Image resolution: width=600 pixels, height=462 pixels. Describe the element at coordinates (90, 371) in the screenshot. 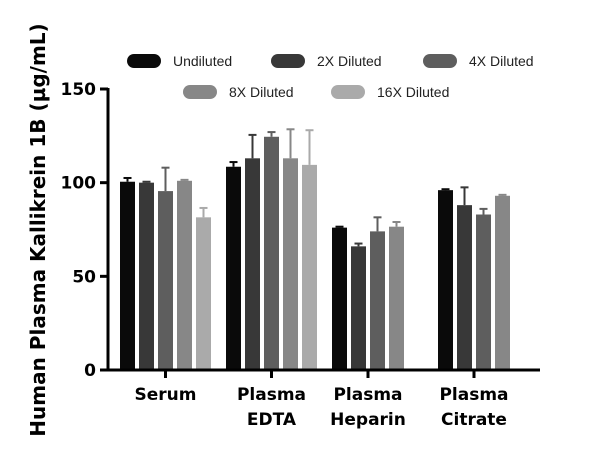

I see `y-tick-label: 0` at that location.